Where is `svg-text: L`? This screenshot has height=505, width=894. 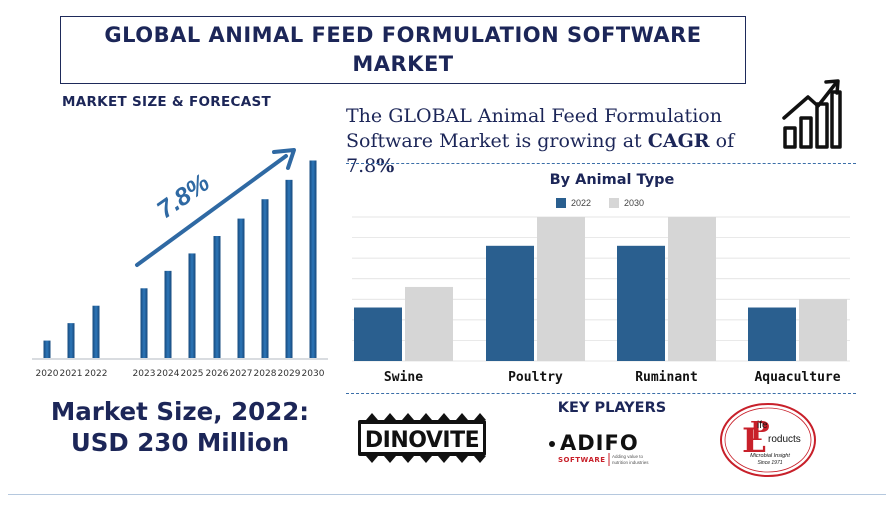 svg-text: L is located at coordinates (754, 441).